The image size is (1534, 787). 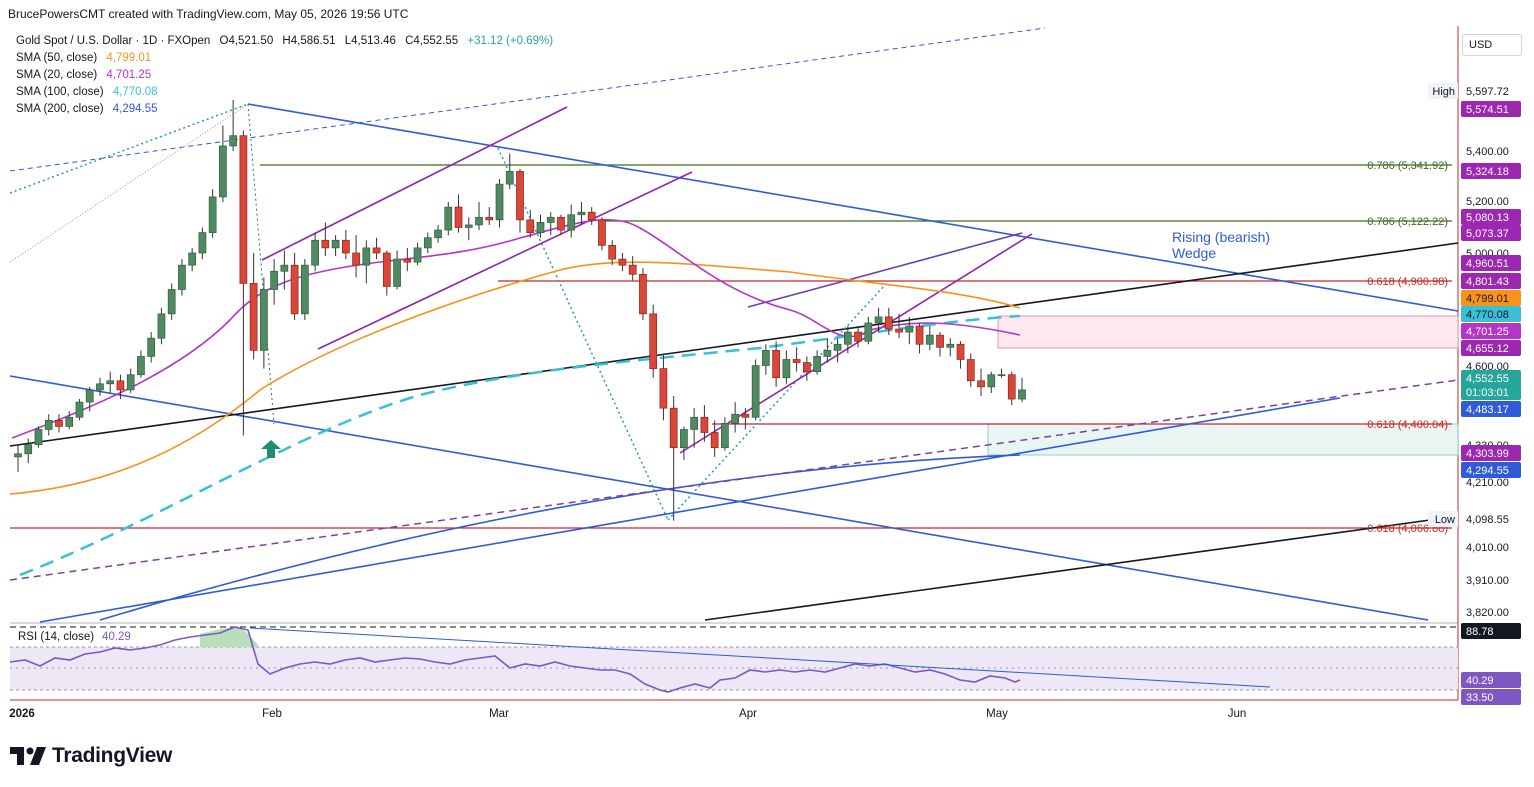 I want to click on price-tag-value: 5,574.51, so click(x=1487, y=110).